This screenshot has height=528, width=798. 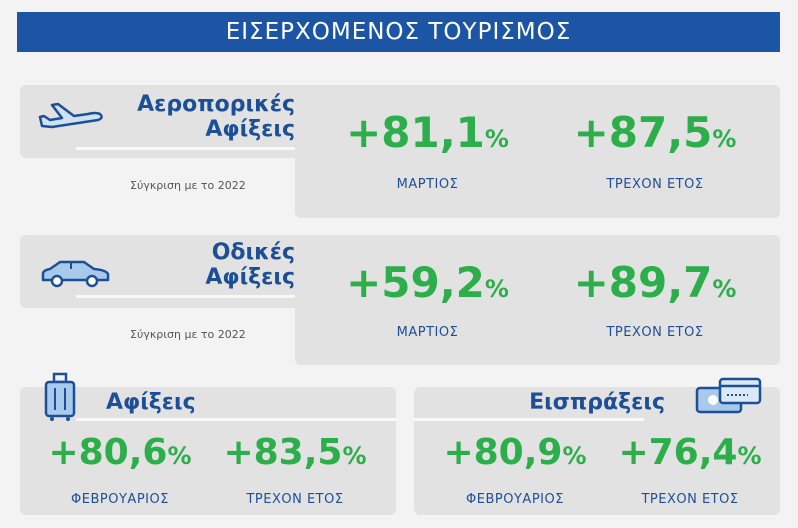 What do you see at coordinates (655, 184) in the screenshot?
I see `air-year-label: ΤΡΕΧΟΝ ΕΤΟΣ` at bounding box center [655, 184].